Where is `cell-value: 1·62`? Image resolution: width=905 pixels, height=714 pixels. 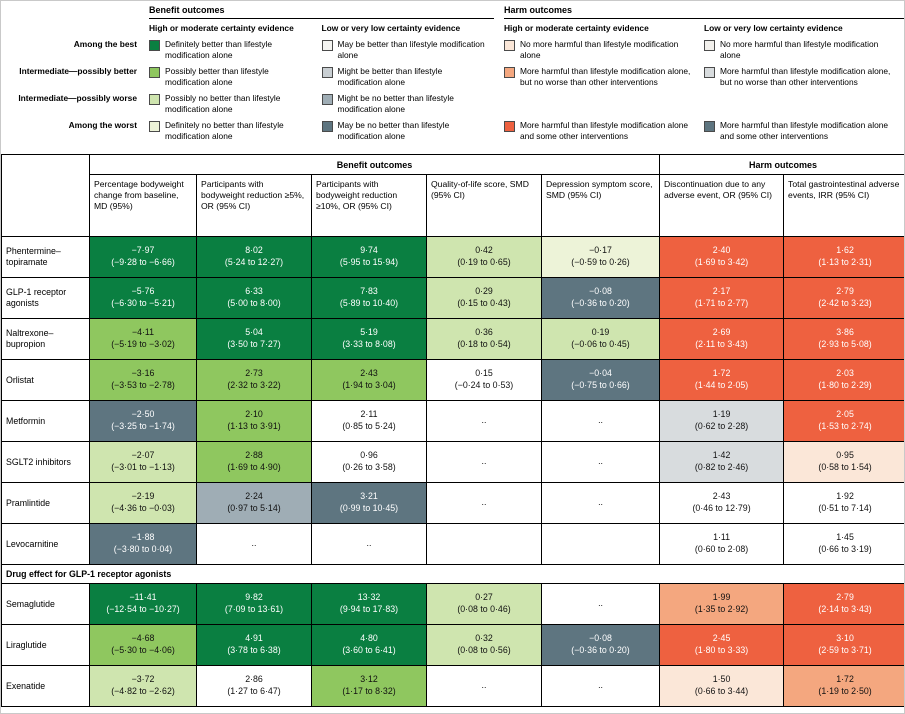
cell-value: 1·62 is located at coordinates (845, 250).